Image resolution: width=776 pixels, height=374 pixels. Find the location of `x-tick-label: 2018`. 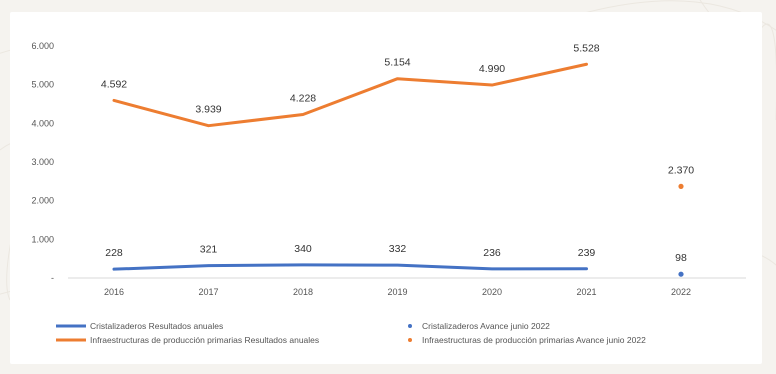

x-tick-label: 2018 is located at coordinates (303, 292).